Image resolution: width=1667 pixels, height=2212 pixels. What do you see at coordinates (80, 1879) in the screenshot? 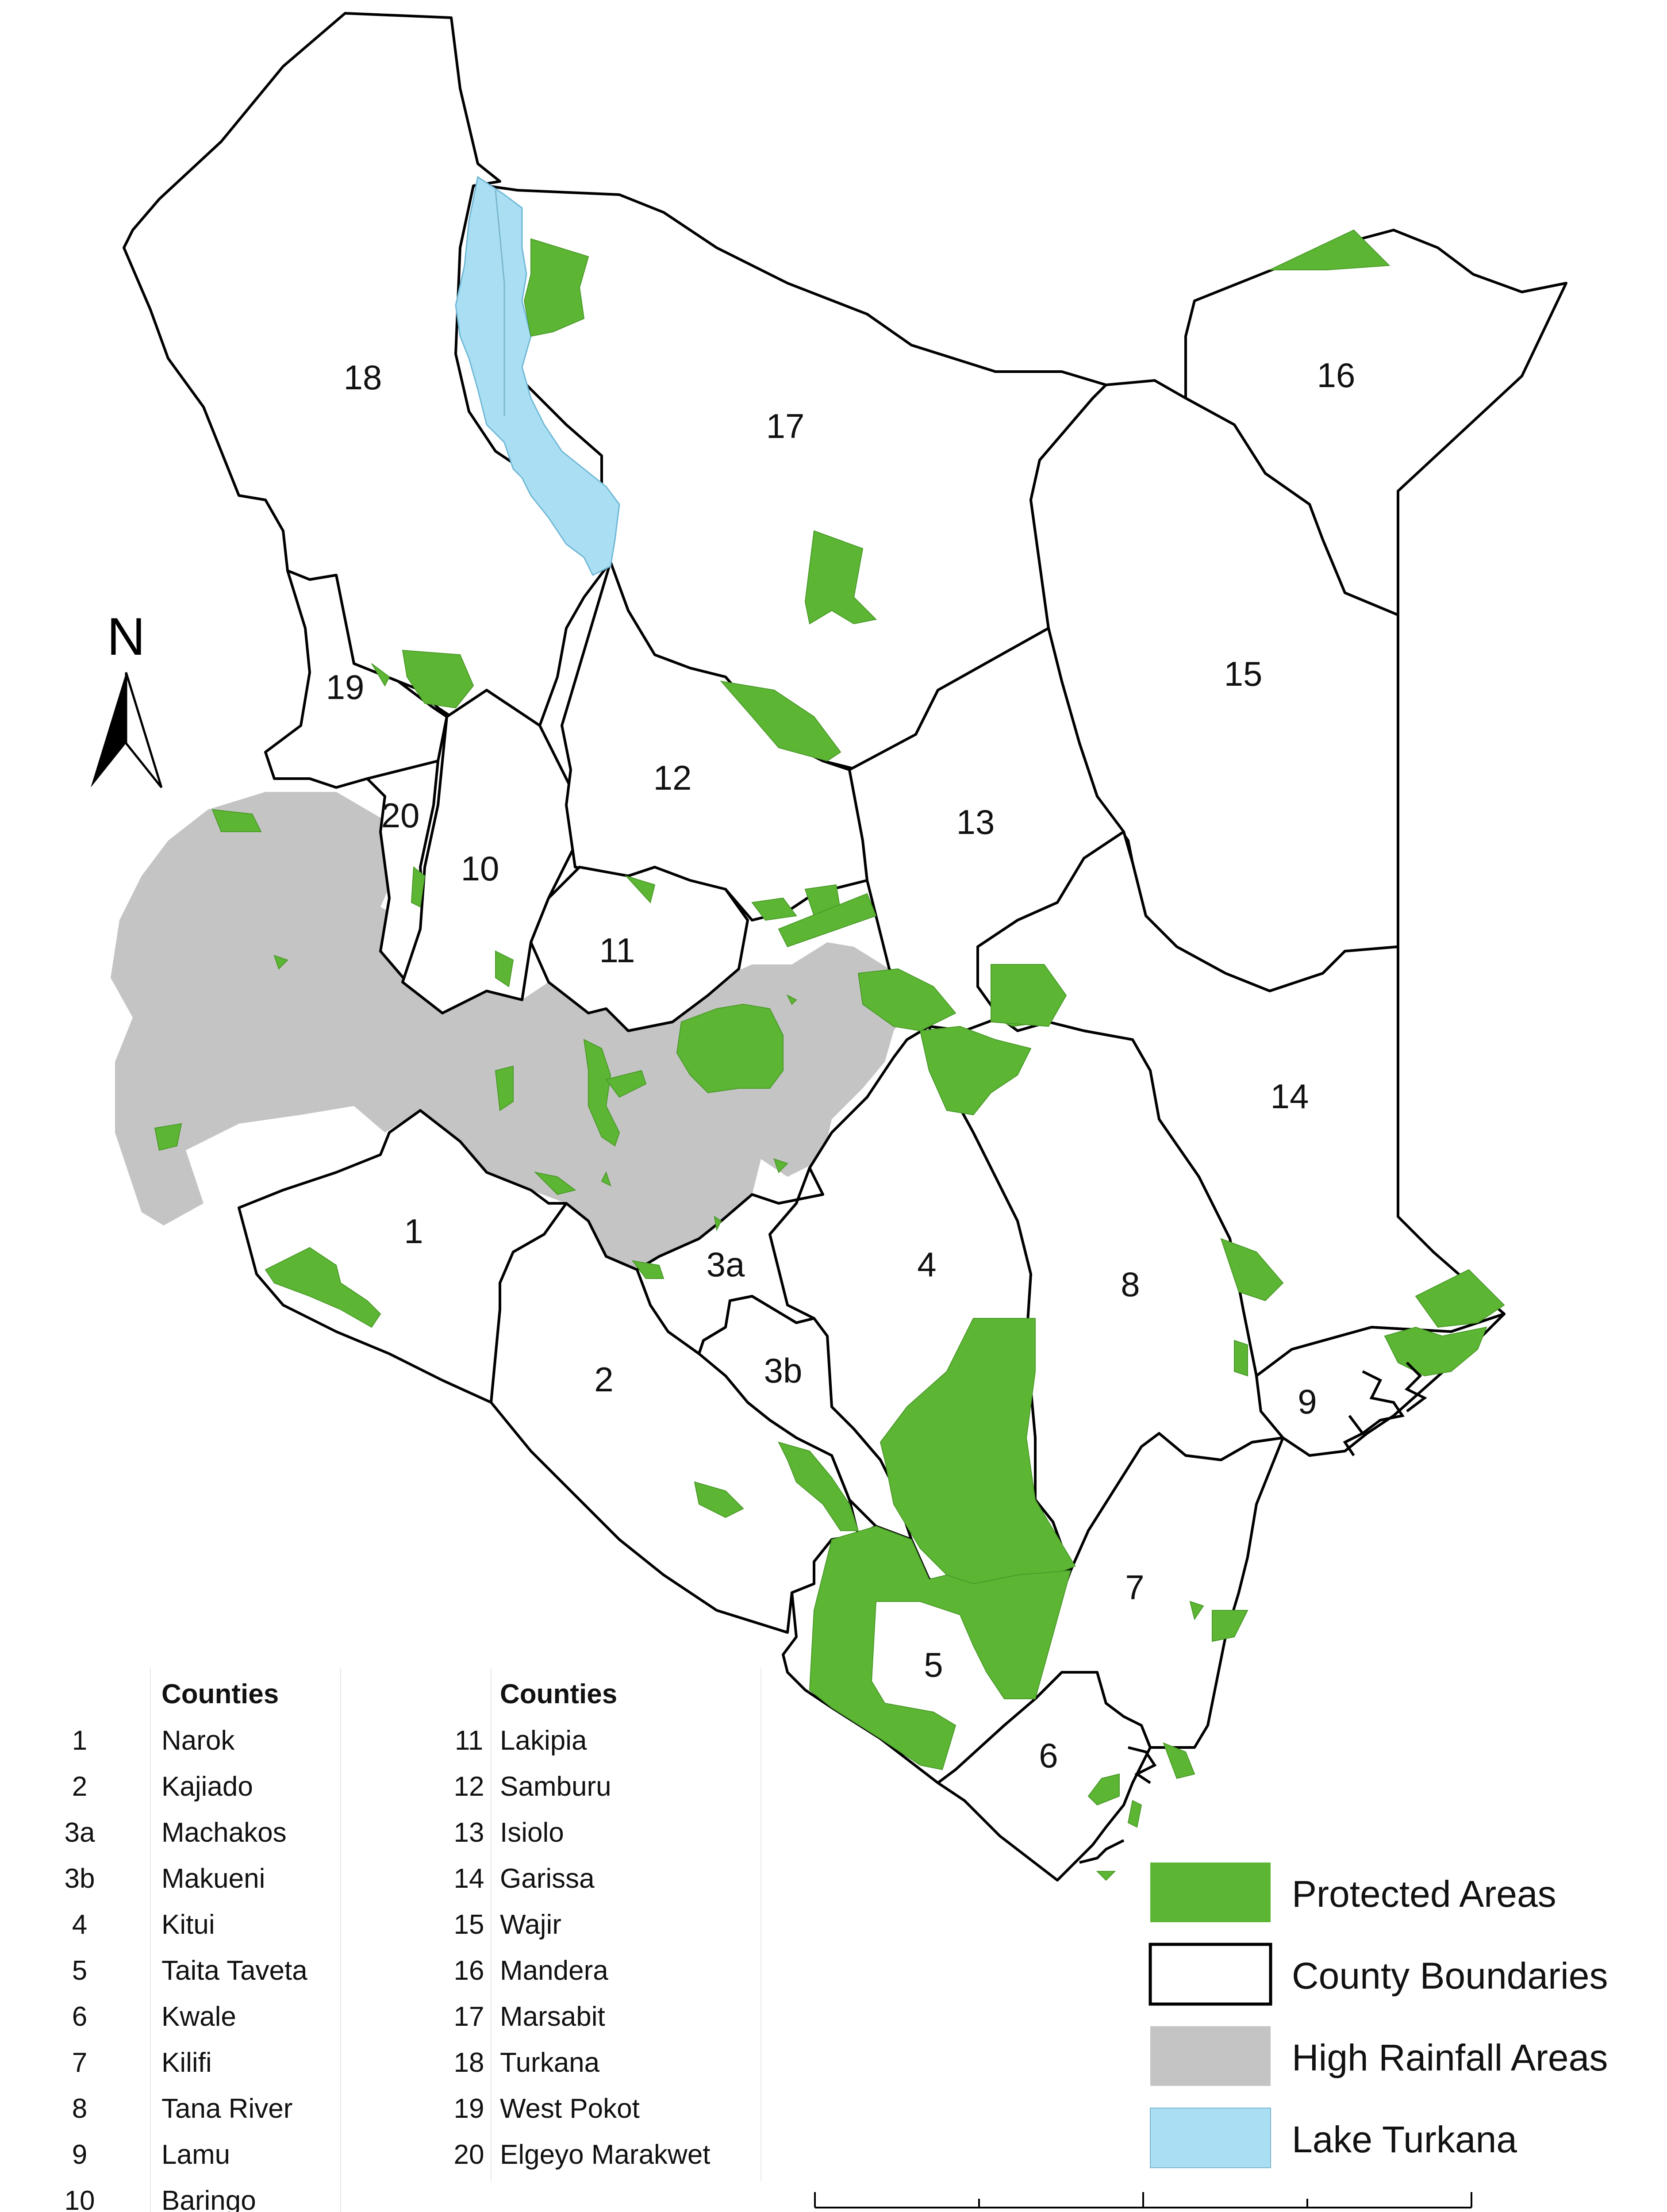
I see `table-row-number: 3b` at bounding box center [80, 1879].